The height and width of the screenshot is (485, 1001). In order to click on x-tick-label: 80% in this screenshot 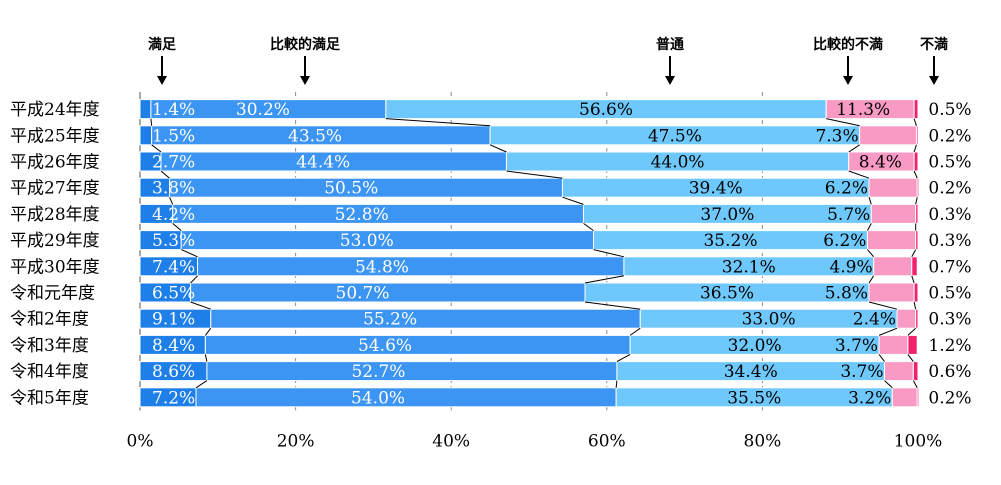, I will do `click(763, 441)`.